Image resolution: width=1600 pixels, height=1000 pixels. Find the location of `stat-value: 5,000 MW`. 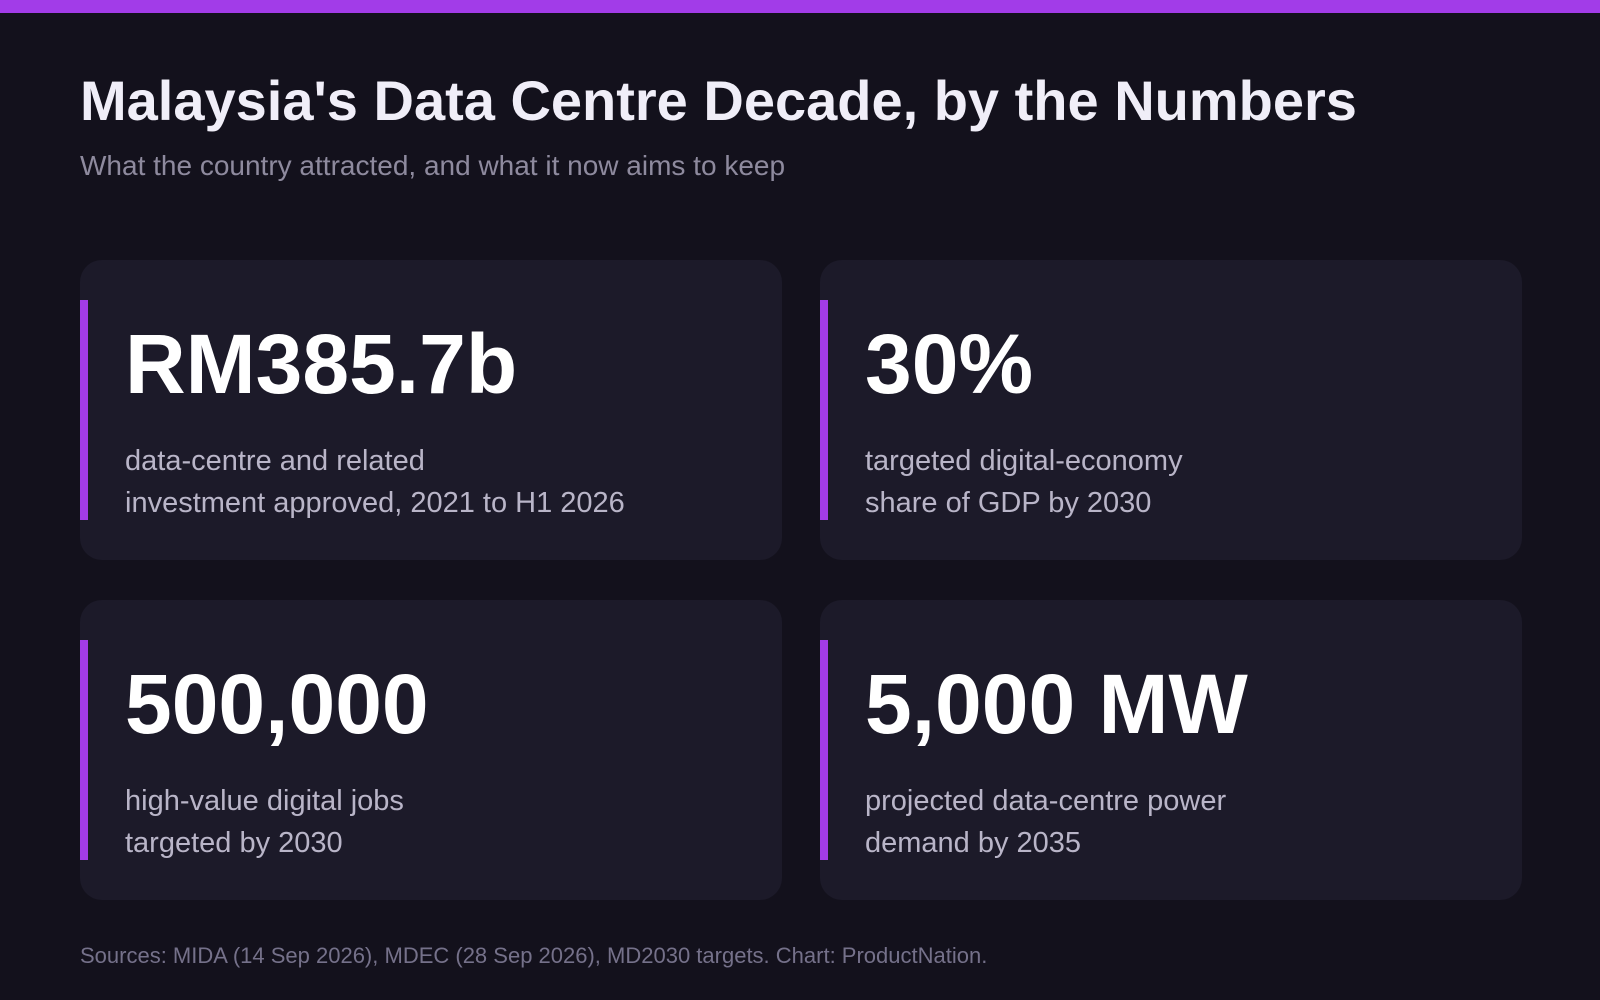

stat-value: 5,000 MW is located at coordinates (1056, 704).